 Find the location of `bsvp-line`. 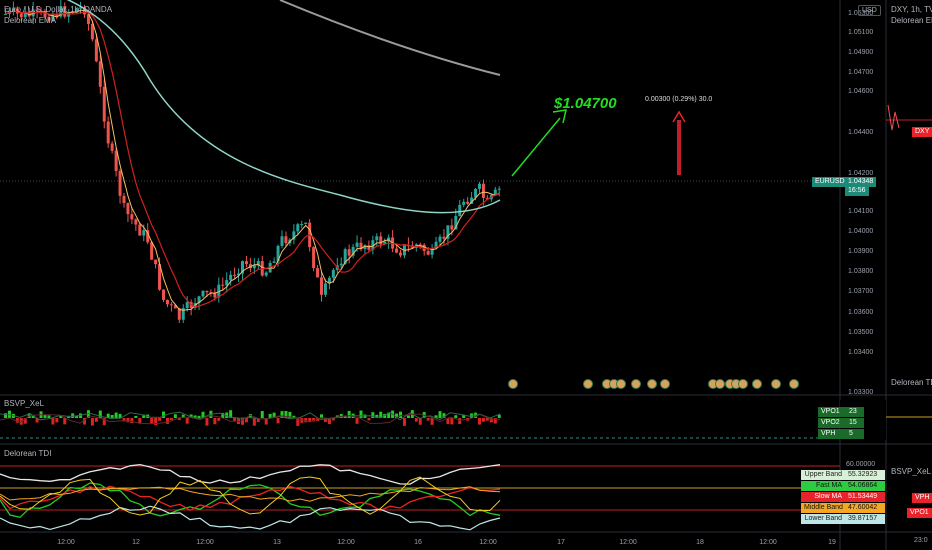

bsvp-line is located at coordinates (250, 416).